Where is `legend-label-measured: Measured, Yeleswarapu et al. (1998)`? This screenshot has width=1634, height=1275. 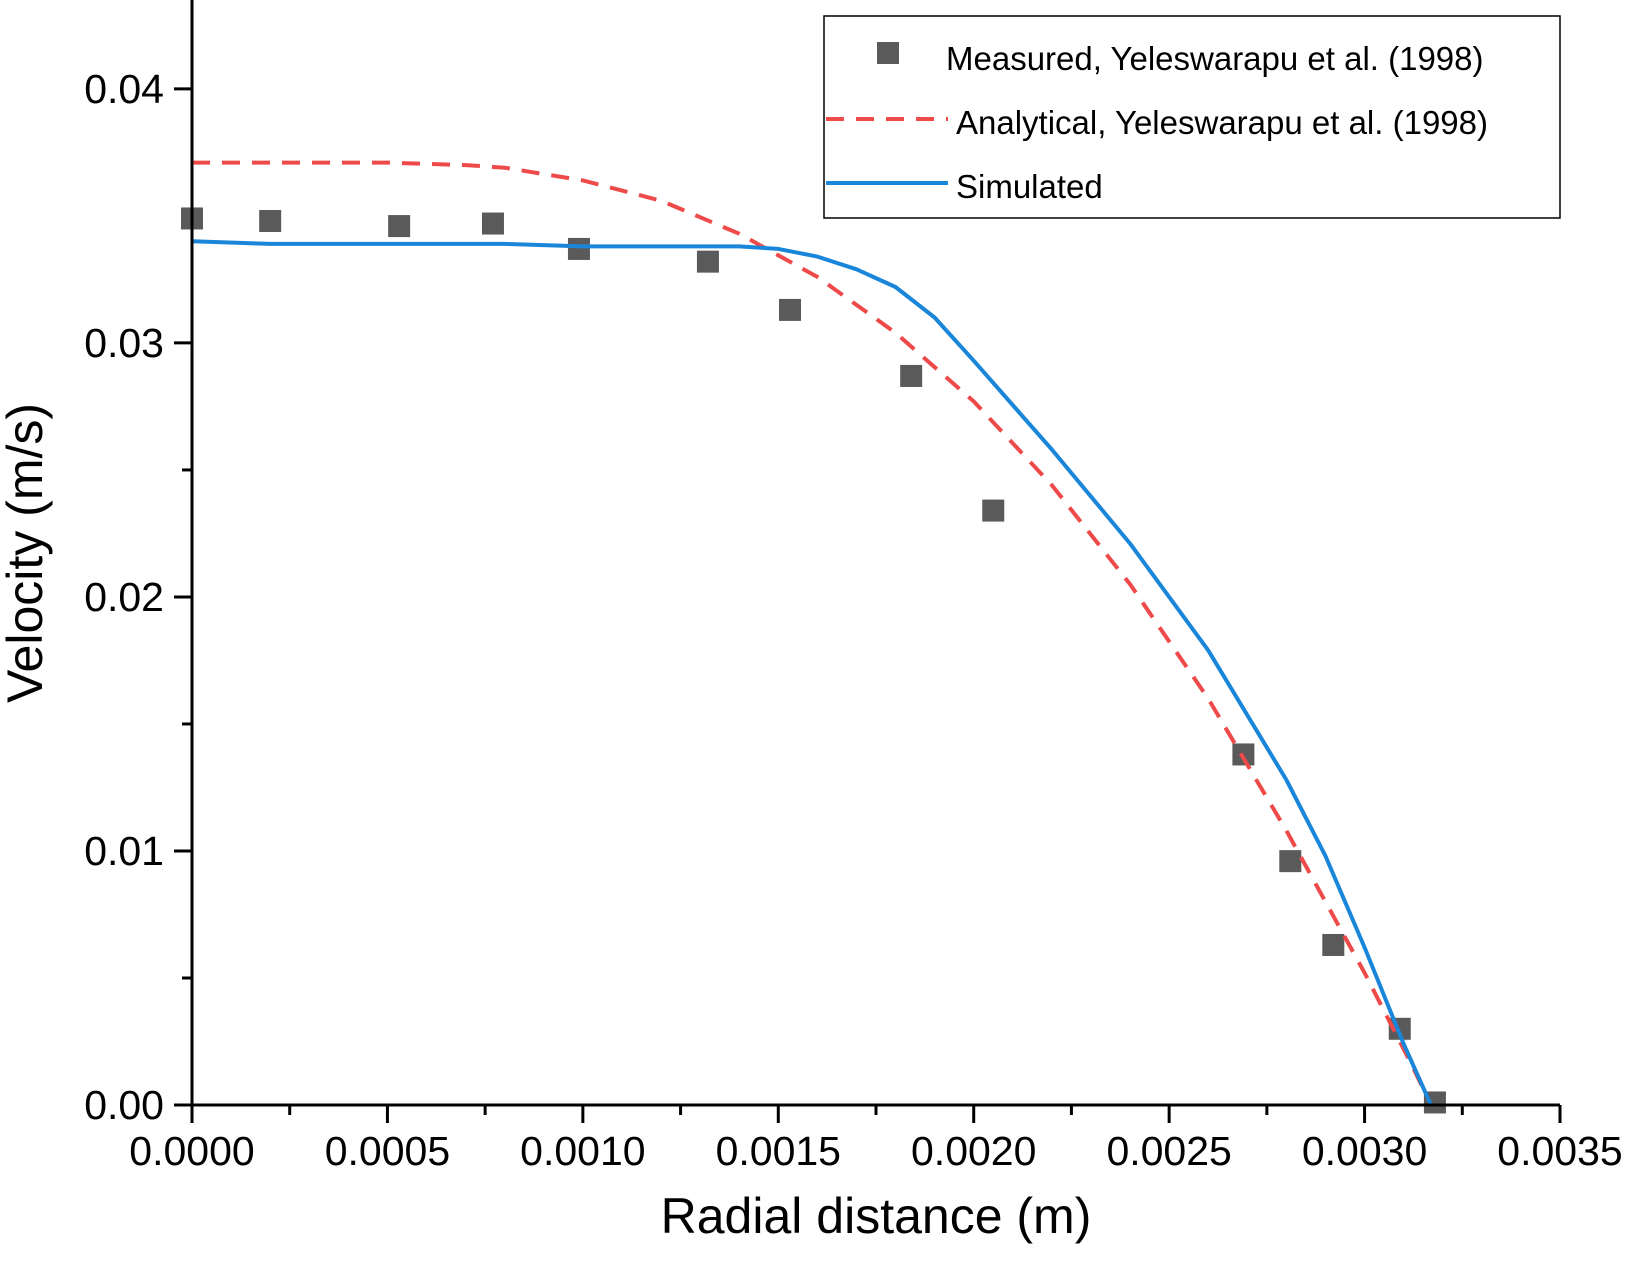 legend-label-measured: Measured, Yeleswarapu et al. (1998) is located at coordinates (1215, 58).